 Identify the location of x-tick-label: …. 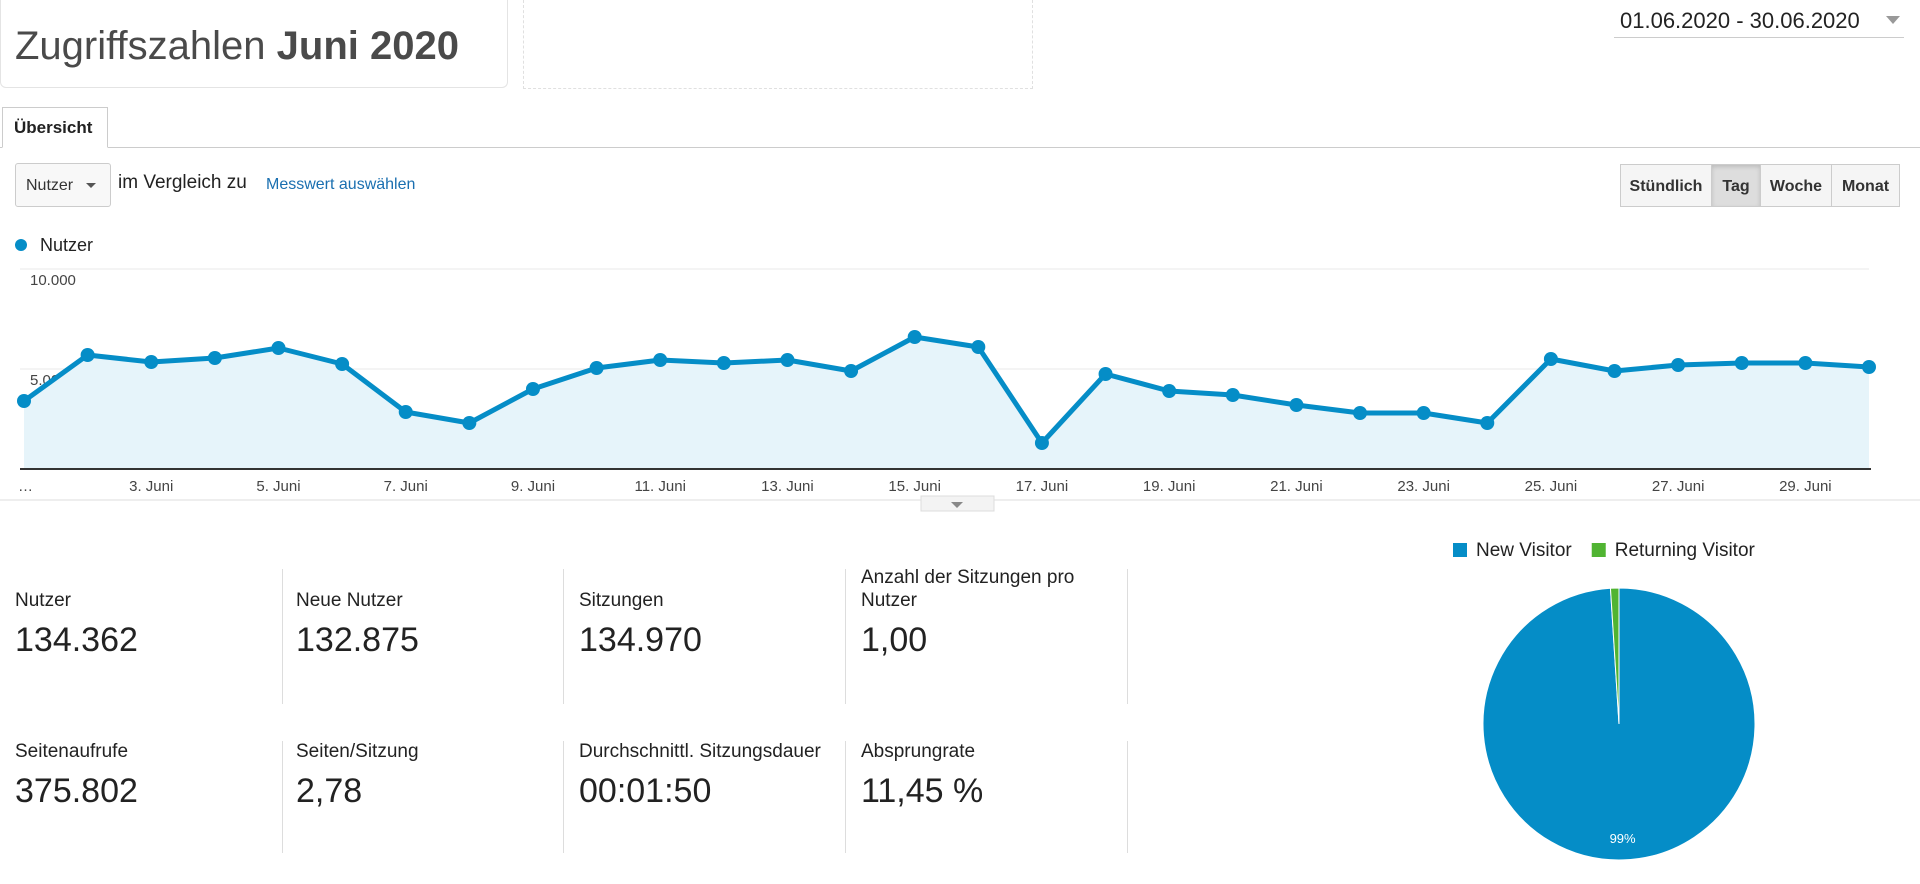
(25, 486).